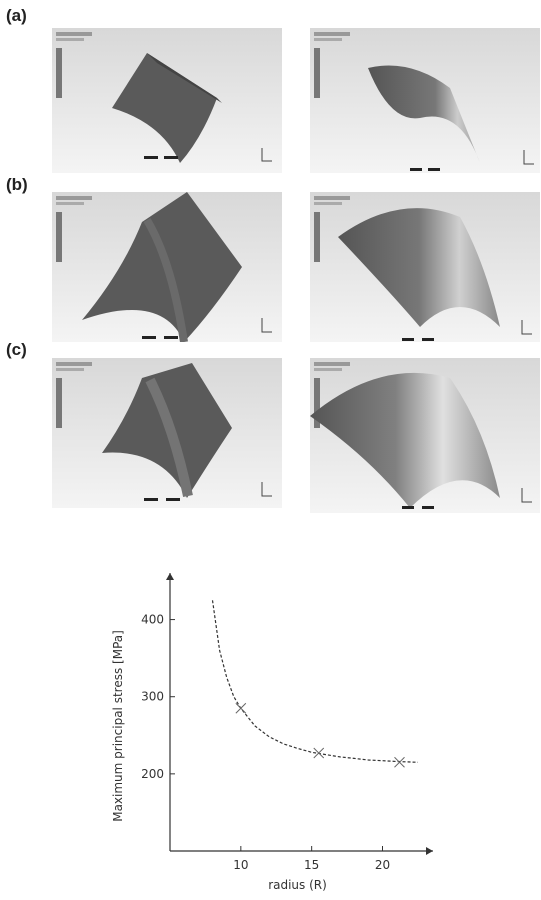 The image size is (541, 900). Describe the element at coordinates (425, 435) in the screenshot. I see `simulation-render-c-right` at that location.